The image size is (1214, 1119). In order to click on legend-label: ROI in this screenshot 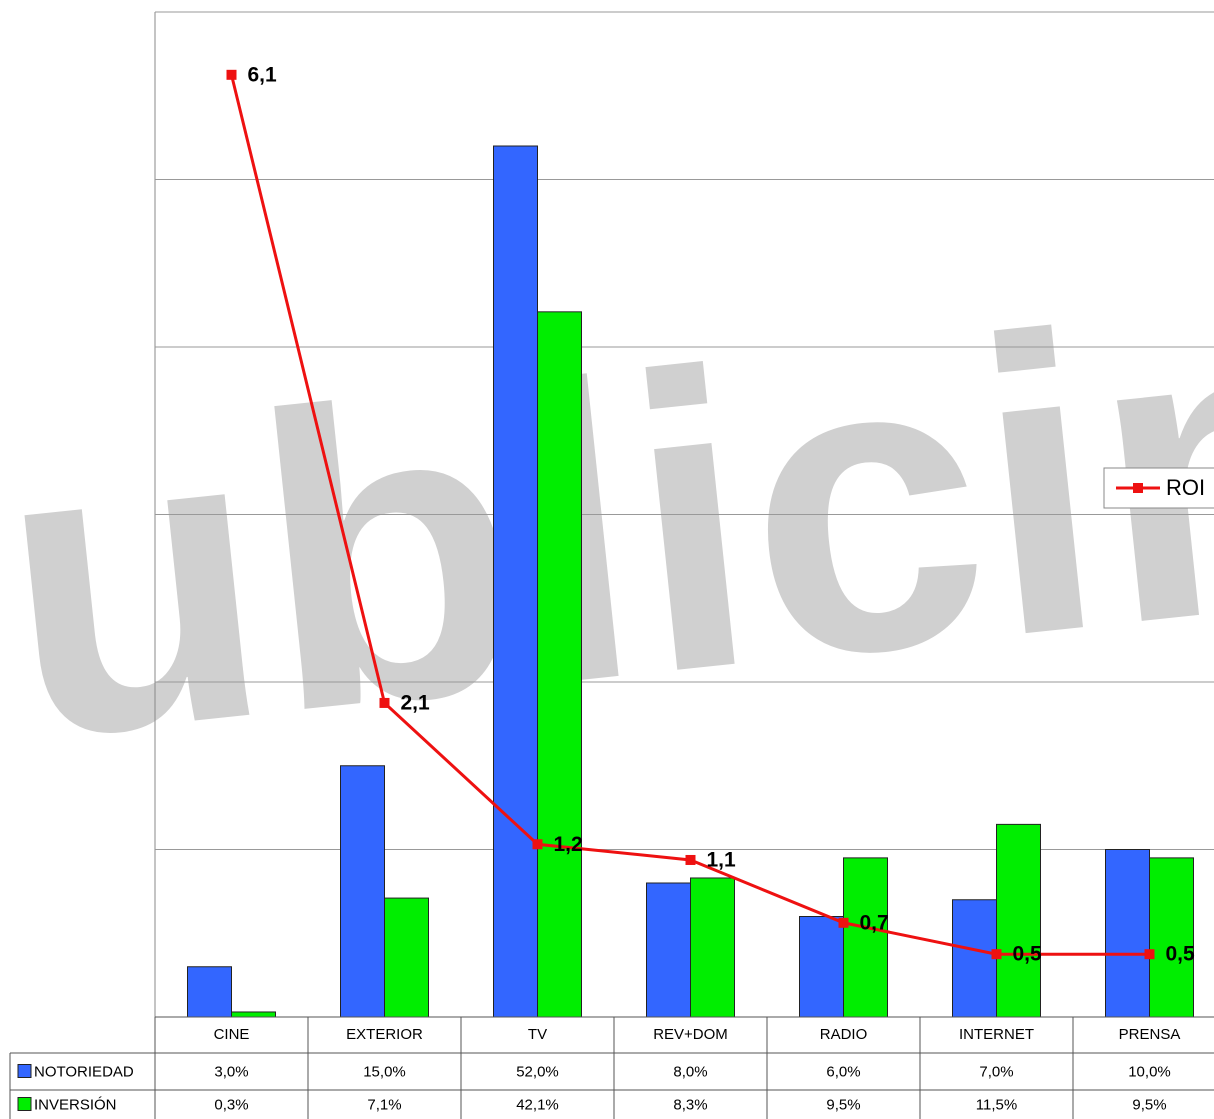, I will do `click(1185, 487)`.